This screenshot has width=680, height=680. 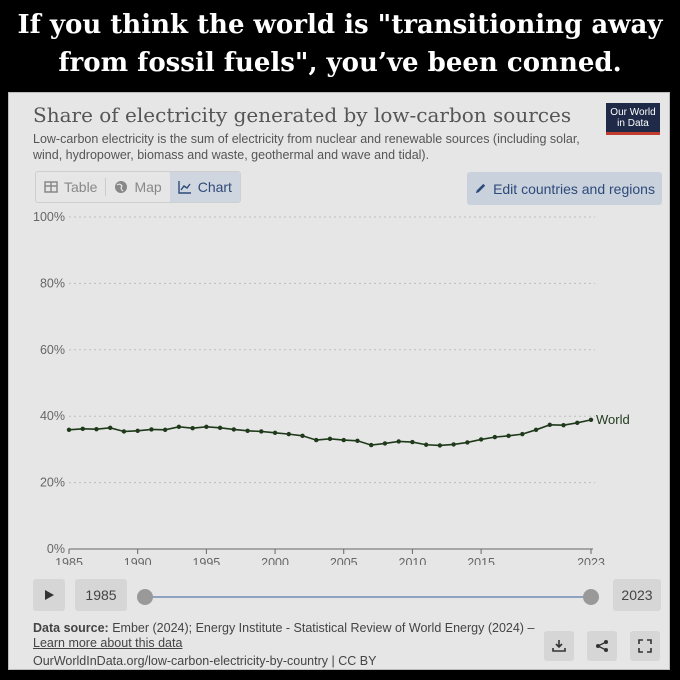 I want to click on play-button, so click(x=49, y=595).